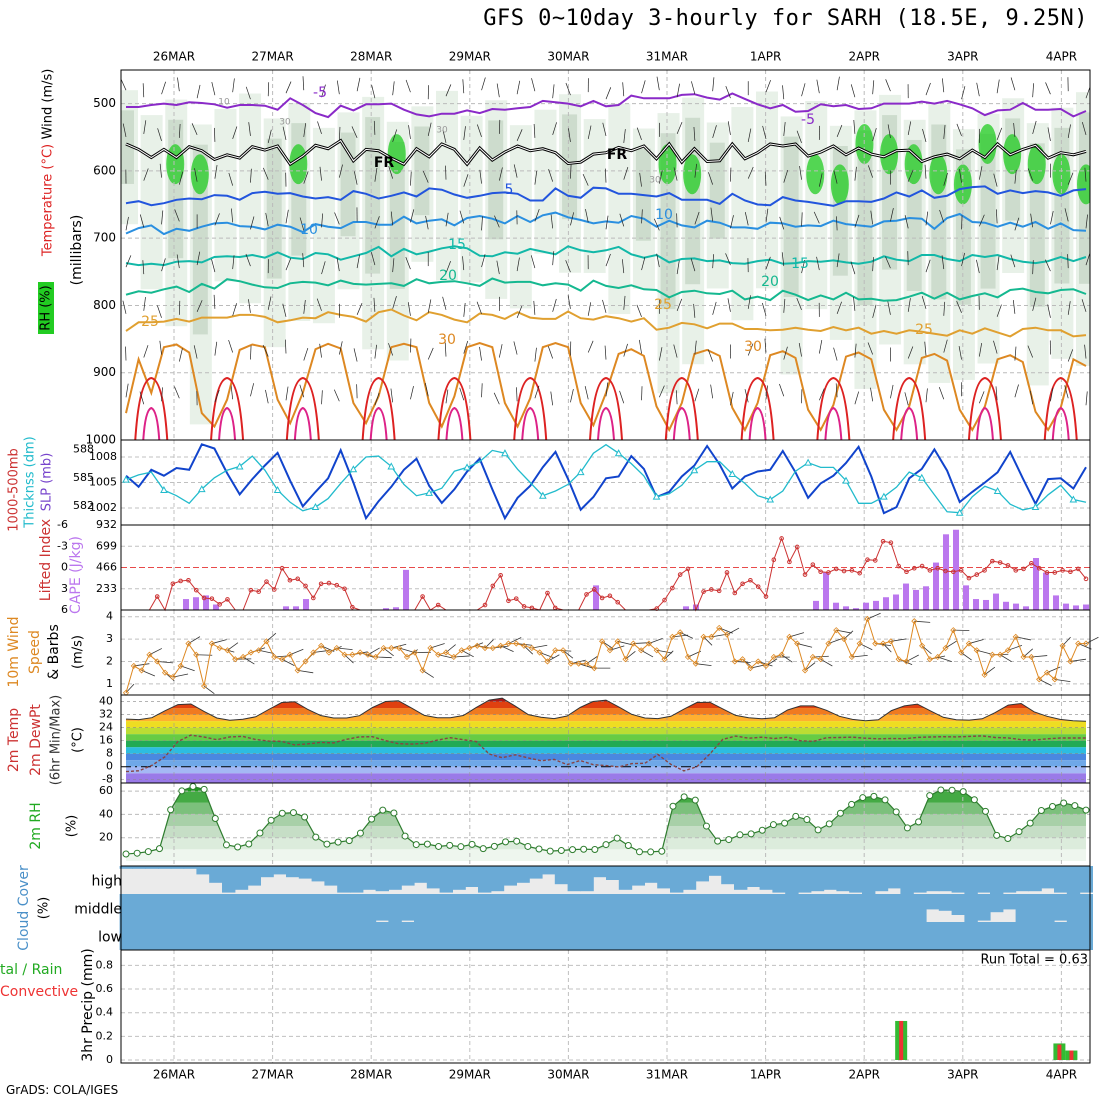 This screenshot has height=1100, width=1100. I want to click on wind-axis-label: Wind (m/s), so click(48, 104).